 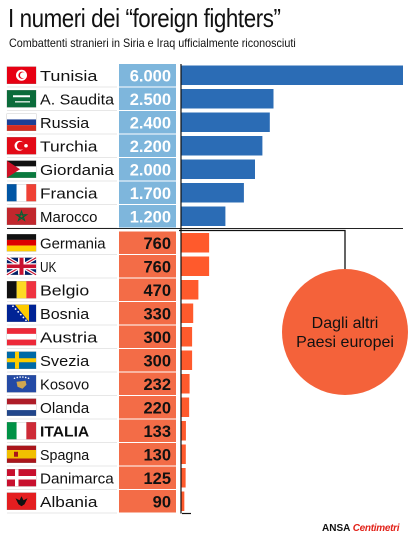 What do you see at coordinates (21, 266) in the screenshot?
I see `flag-uk-icon` at bounding box center [21, 266].